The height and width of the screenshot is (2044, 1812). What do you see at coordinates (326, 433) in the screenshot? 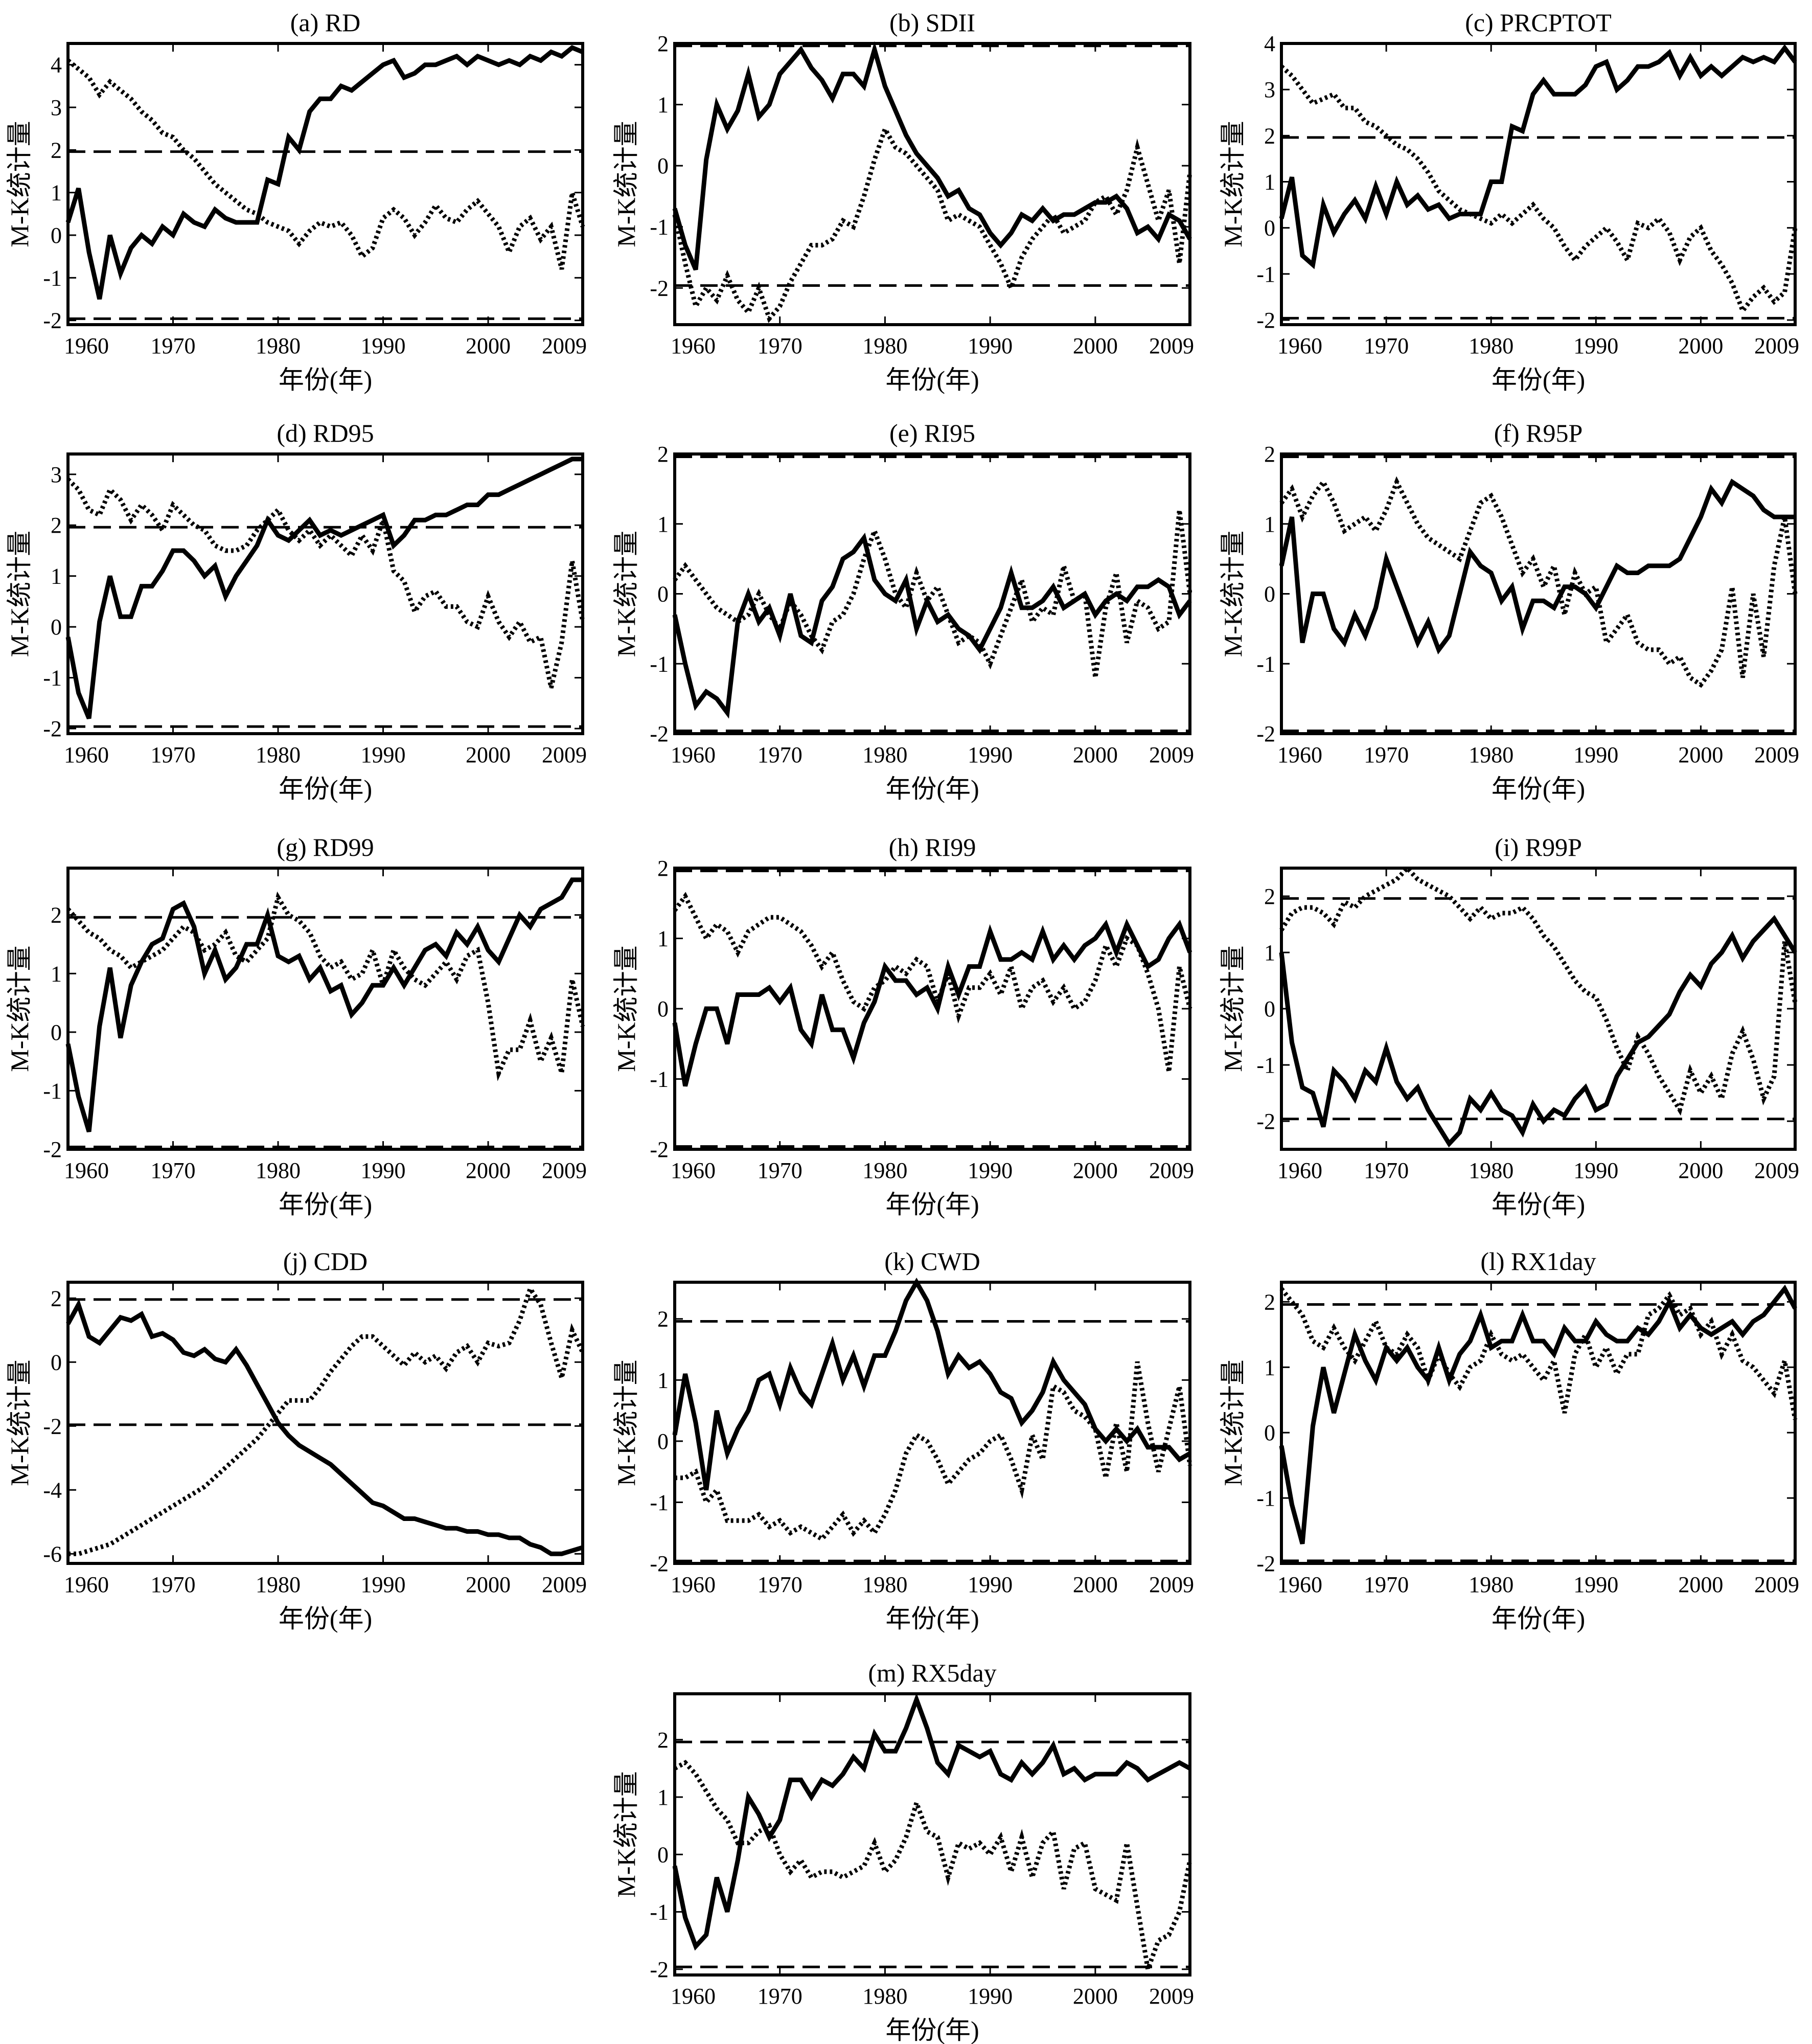
I see `chart-title: (d) RD95` at bounding box center [326, 433].